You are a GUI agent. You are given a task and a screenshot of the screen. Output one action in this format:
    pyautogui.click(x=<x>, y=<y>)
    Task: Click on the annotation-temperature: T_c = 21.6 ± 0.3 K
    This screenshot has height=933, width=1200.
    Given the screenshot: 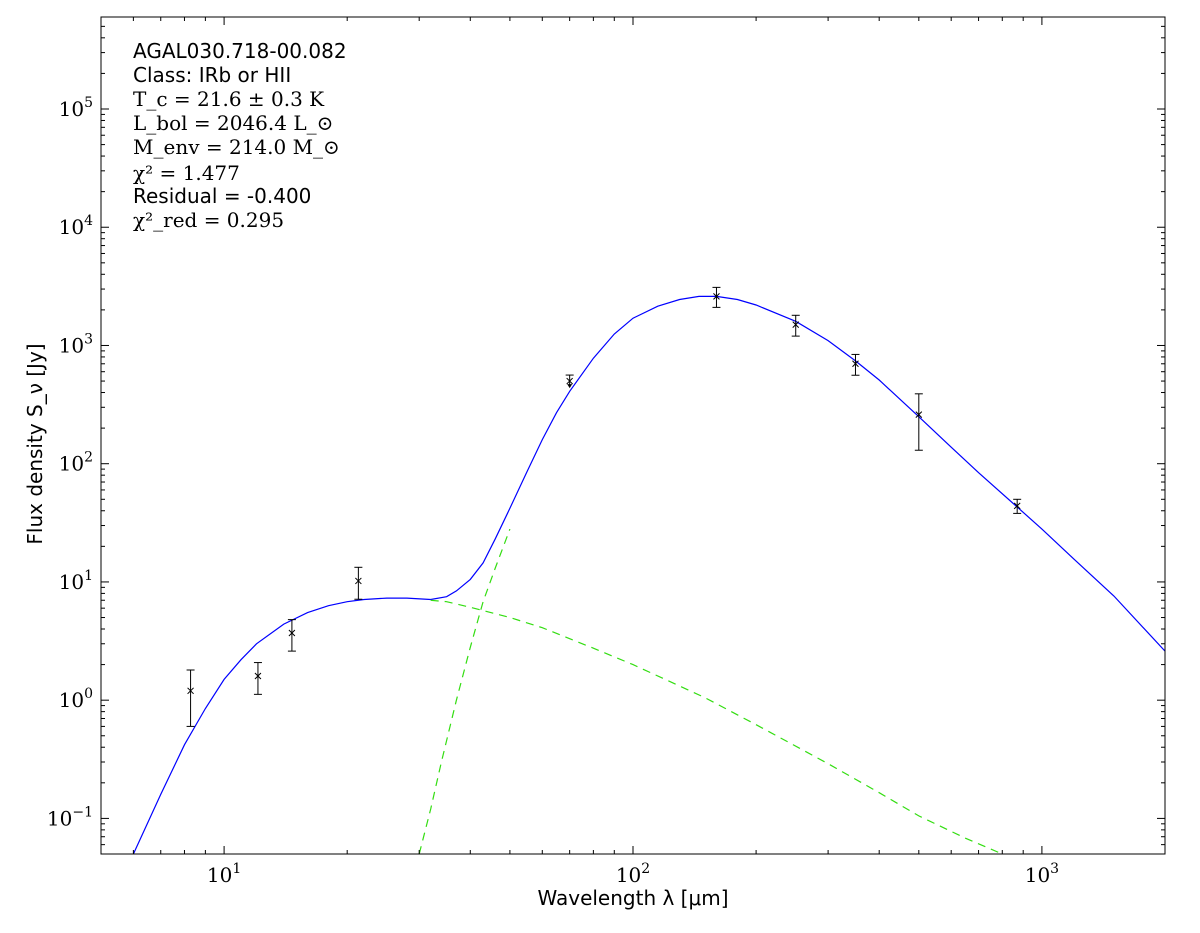 What is the action you would take?
    pyautogui.click(x=229, y=99)
    